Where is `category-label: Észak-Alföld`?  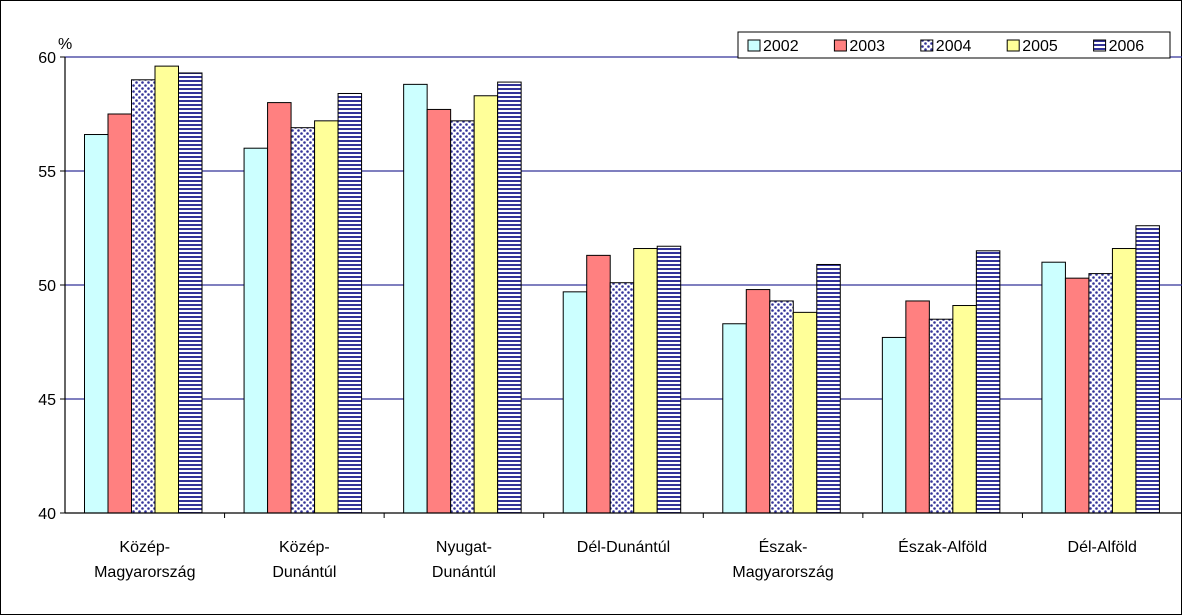
category-label: Észak-Alföld is located at coordinates (942, 546).